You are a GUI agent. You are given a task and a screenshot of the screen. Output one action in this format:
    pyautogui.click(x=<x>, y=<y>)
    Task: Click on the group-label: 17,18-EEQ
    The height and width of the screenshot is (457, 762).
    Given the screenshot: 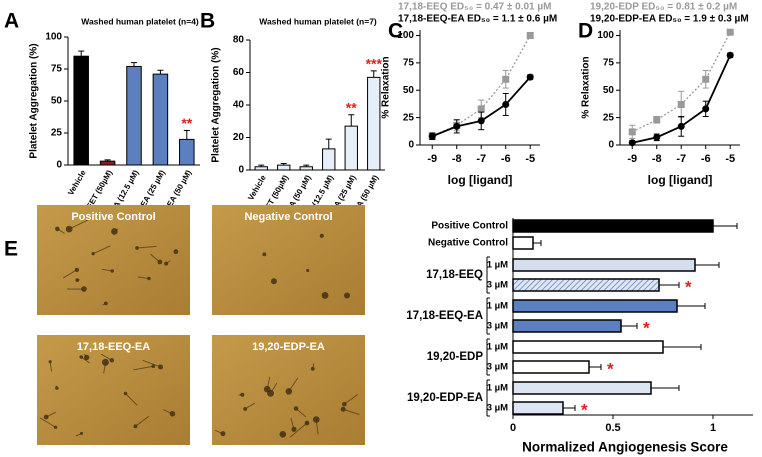 What is the action you would take?
    pyautogui.click(x=454, y=275)
    